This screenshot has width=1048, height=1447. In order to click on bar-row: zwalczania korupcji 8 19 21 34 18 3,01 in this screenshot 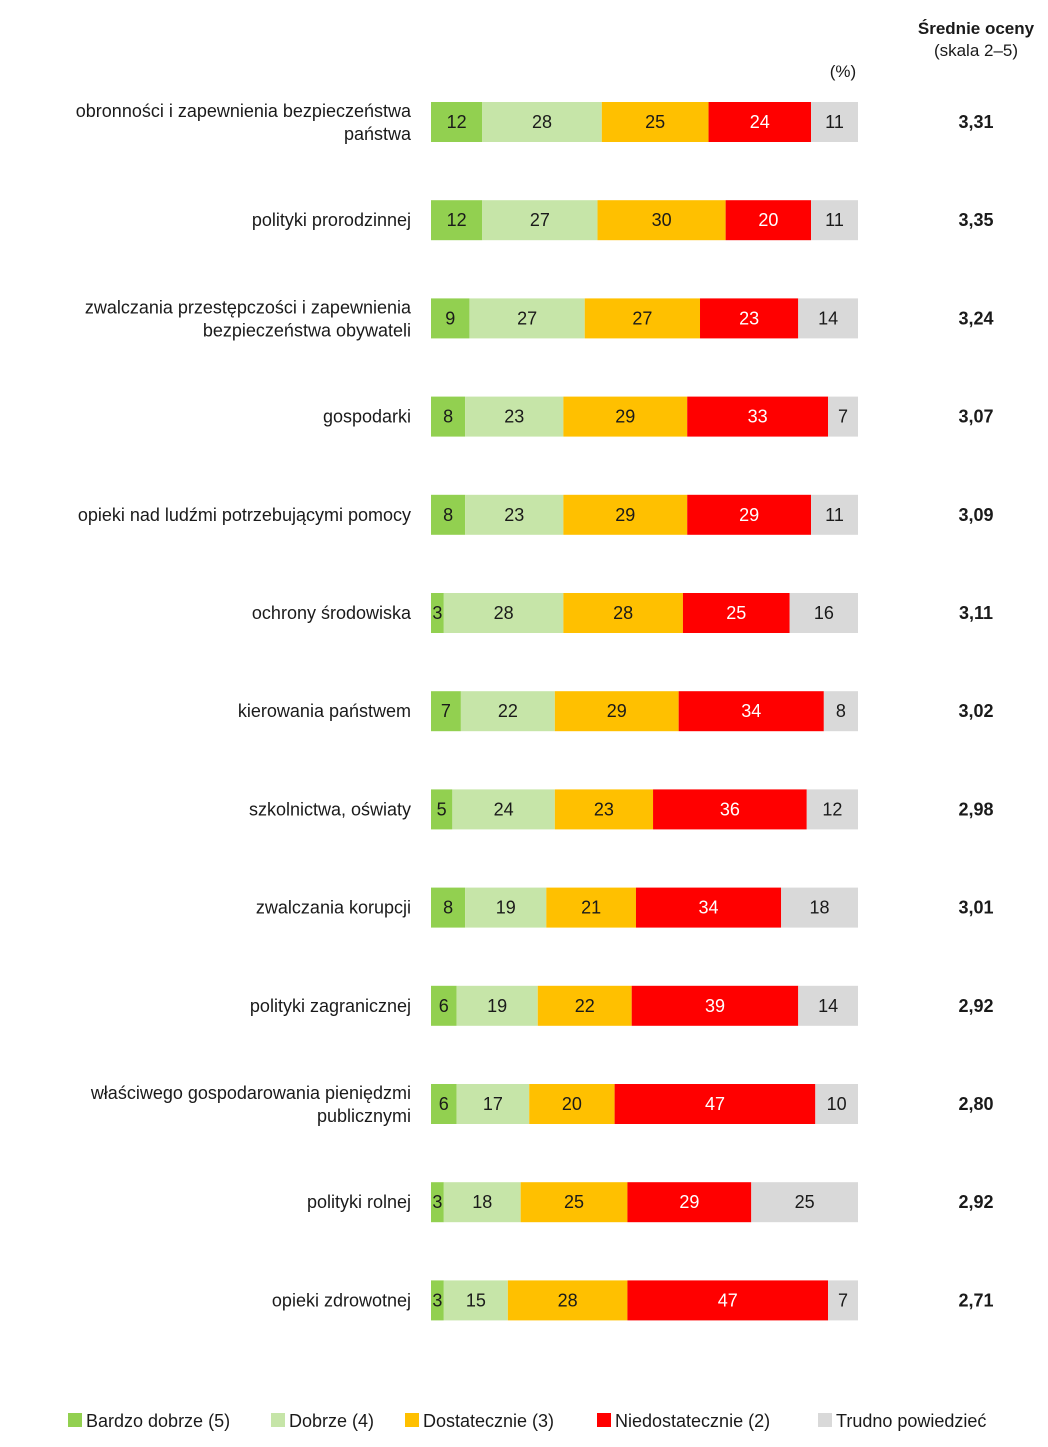, I will do `click(625, 907)`.